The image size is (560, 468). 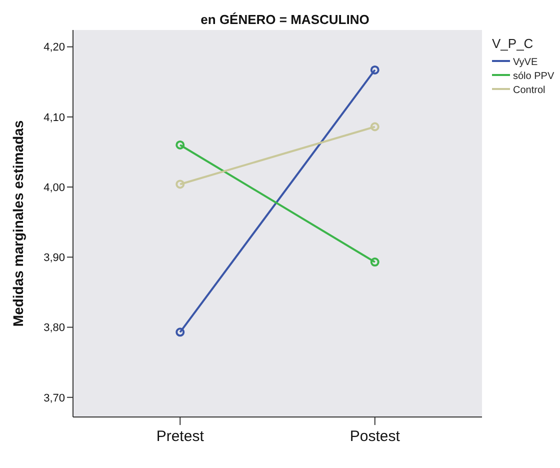 I want to click on x-tick-label: Pretest, so click(x=180, y=436).